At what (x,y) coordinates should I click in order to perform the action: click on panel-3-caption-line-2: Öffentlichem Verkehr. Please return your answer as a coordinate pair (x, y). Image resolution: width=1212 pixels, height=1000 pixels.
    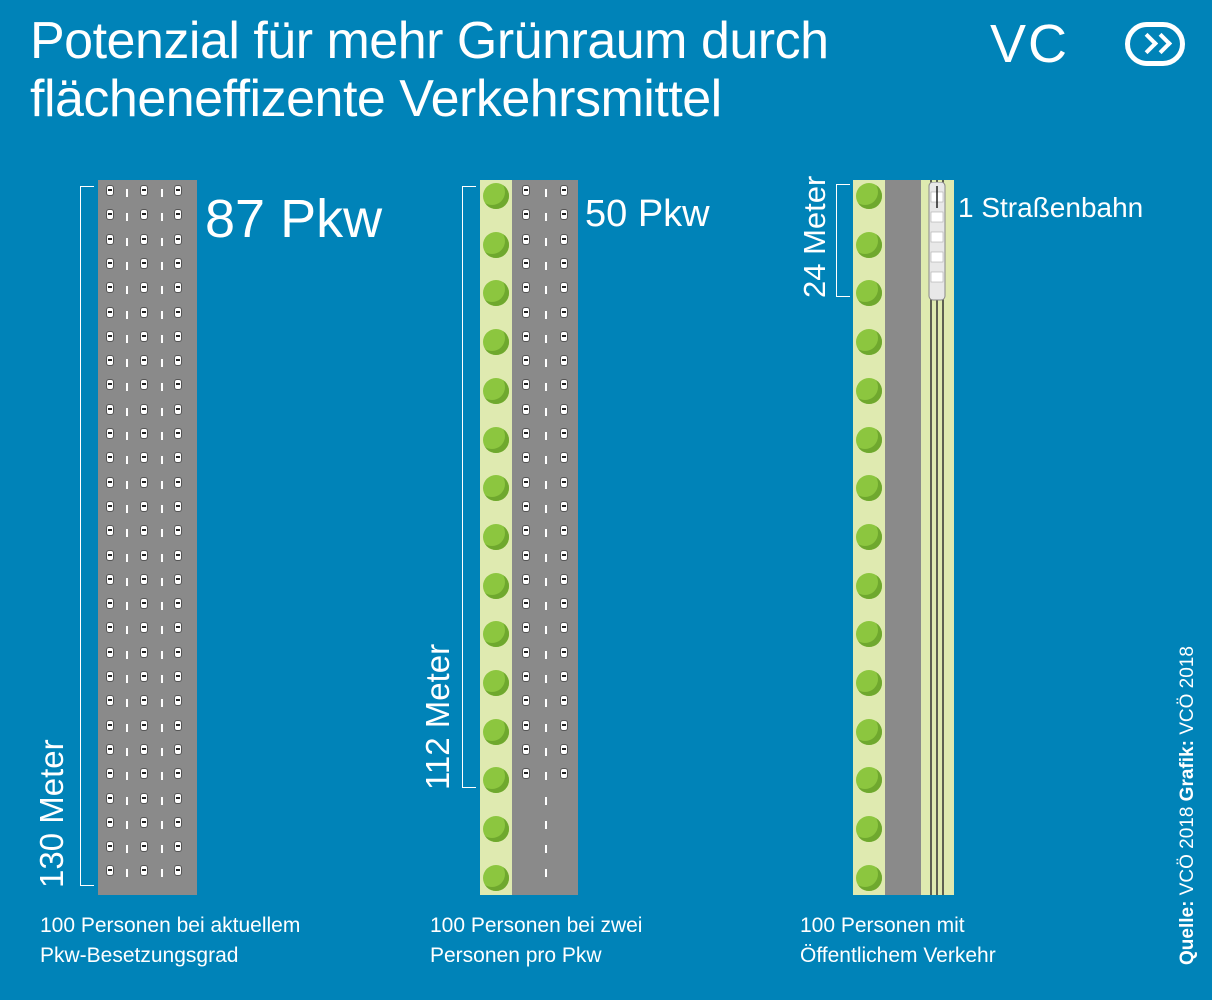
    Looking at the image, I should click on (898, 955).